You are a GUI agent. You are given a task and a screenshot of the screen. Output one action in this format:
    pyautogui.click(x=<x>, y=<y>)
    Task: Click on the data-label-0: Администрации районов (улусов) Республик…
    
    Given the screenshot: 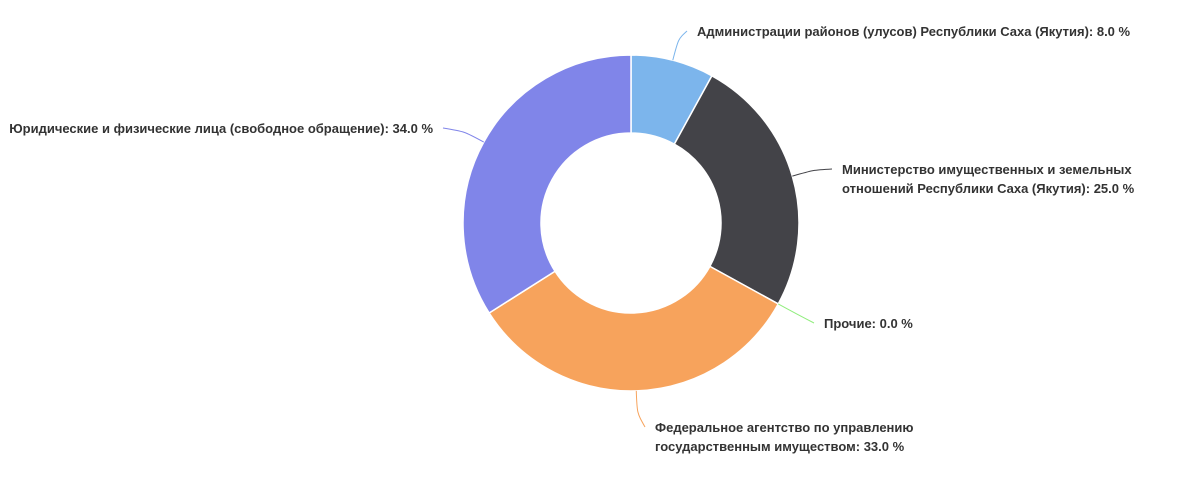 What is the action you would take?
    pyautogui.click(x=914, y=31)
    